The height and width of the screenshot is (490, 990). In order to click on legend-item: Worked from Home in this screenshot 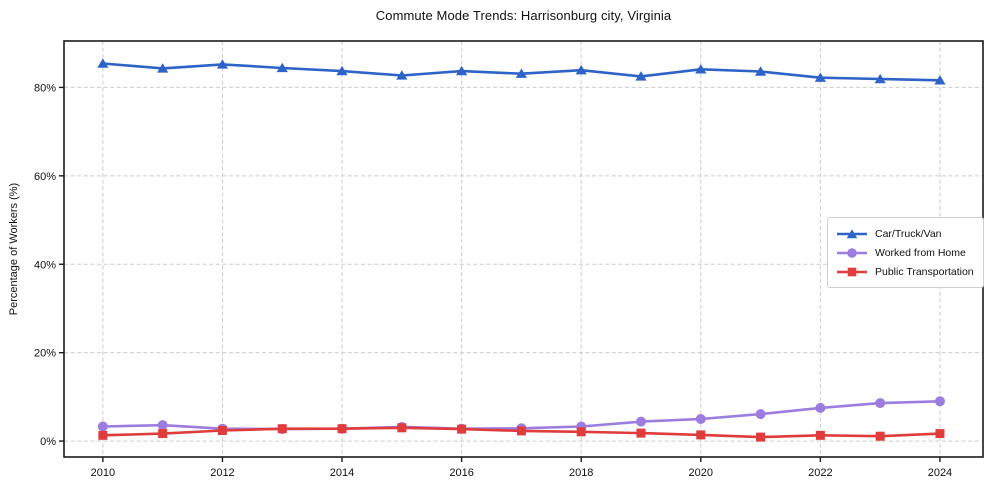, I will do `click(905, 252)`.